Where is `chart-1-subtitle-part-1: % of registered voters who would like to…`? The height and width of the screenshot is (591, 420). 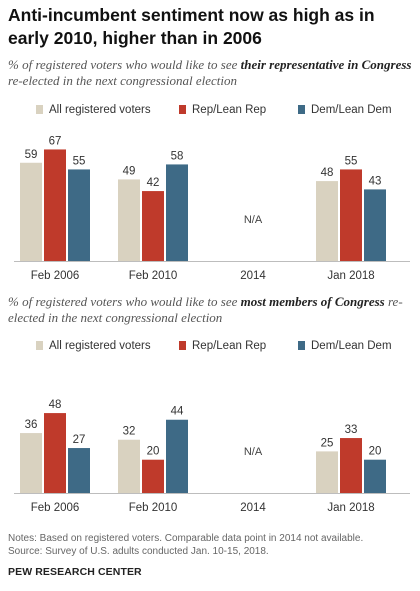
chart-1-subtitle-part-1: % of registered voters who would like to… is located at coordinates (124, 64).